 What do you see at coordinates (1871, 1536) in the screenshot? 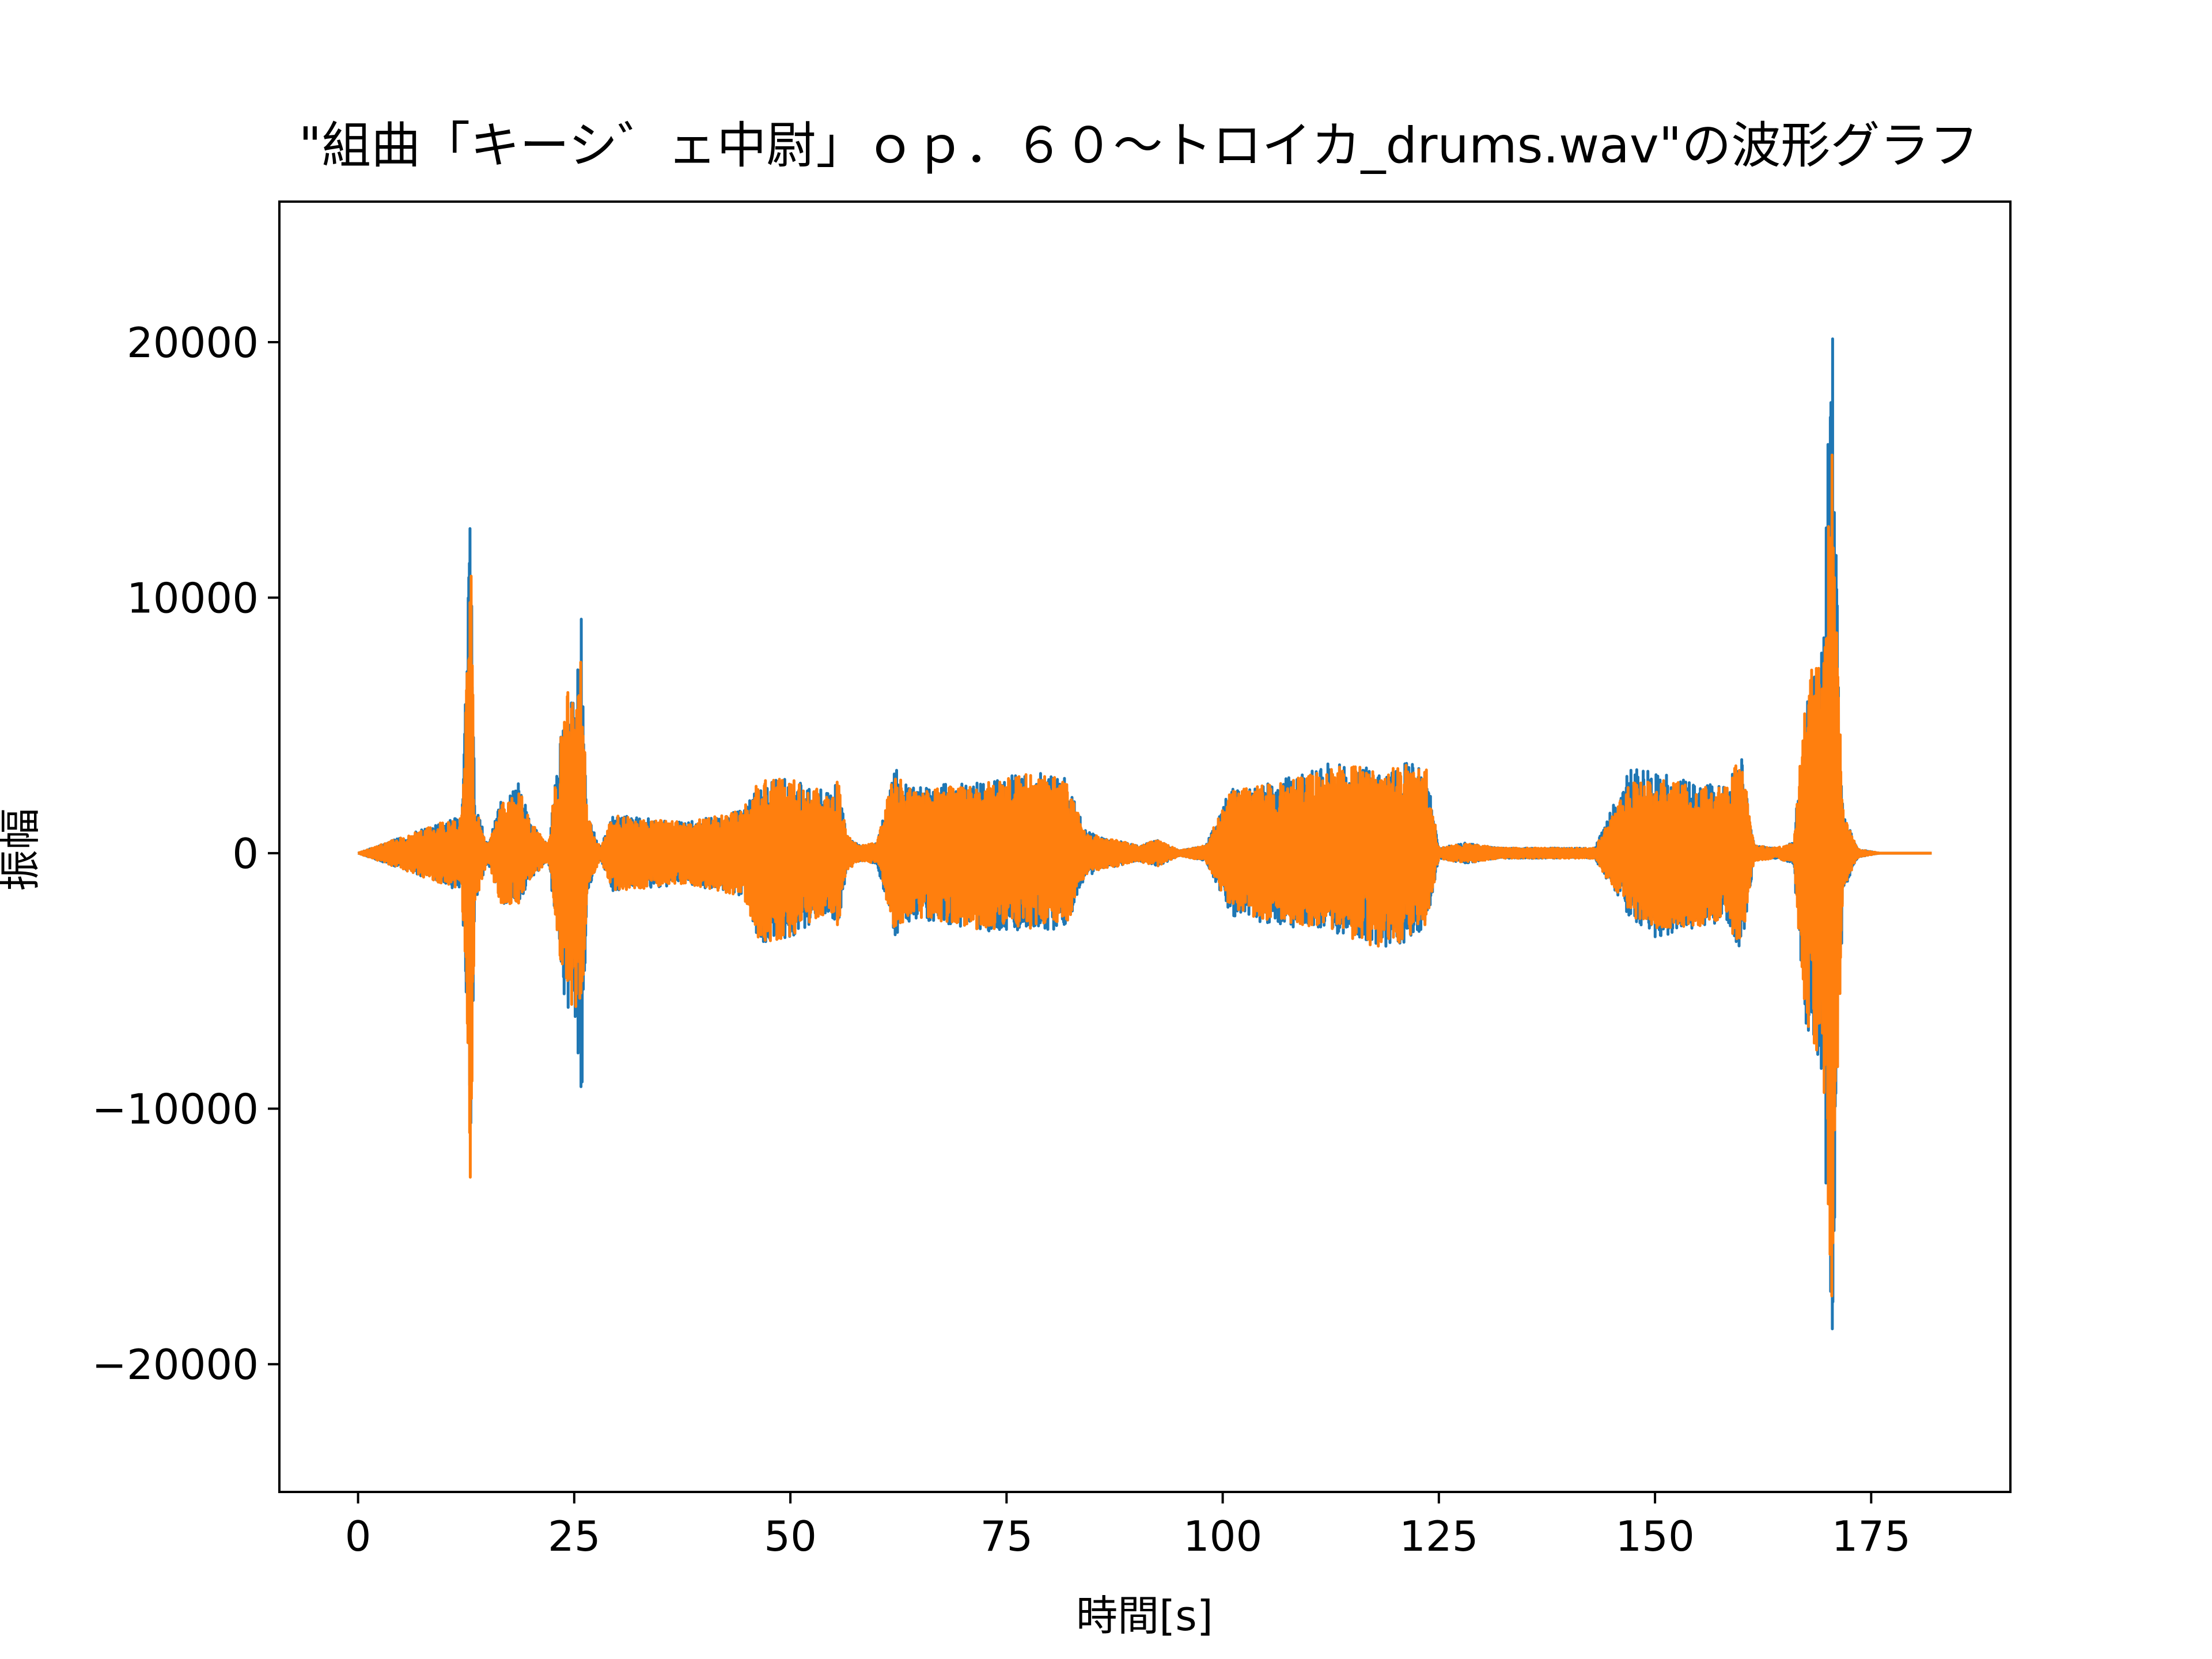
I see `x-tick-label: 175` at bounding box center [1871, 1536].